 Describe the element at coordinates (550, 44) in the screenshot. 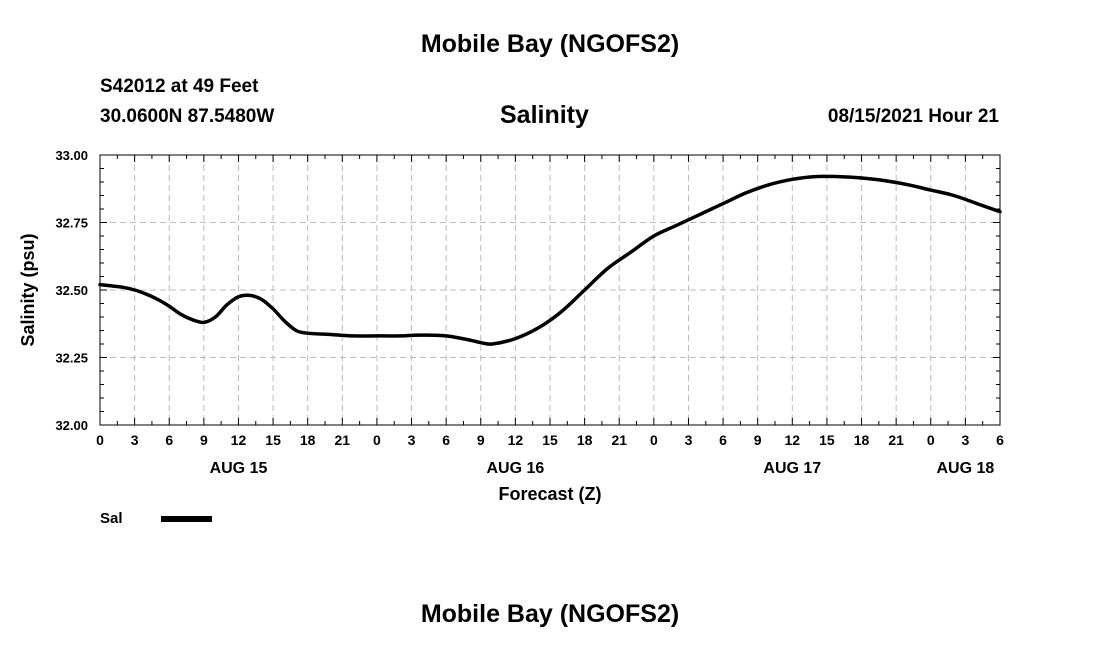

I see `page-title: Mobile Bay (NGOFS2)` at that location.